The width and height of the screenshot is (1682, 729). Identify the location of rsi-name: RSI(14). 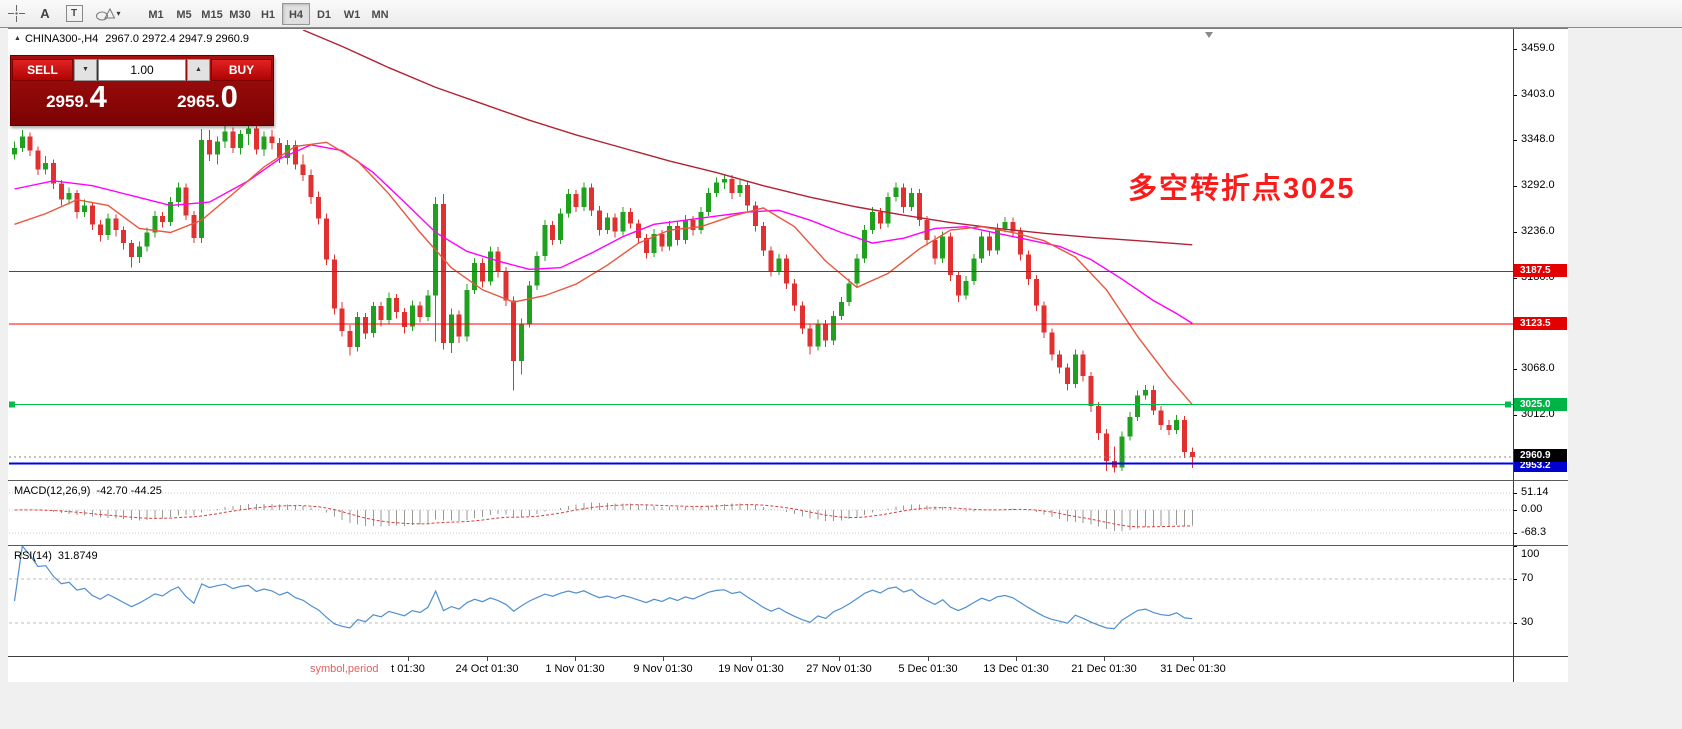
(33, 556).